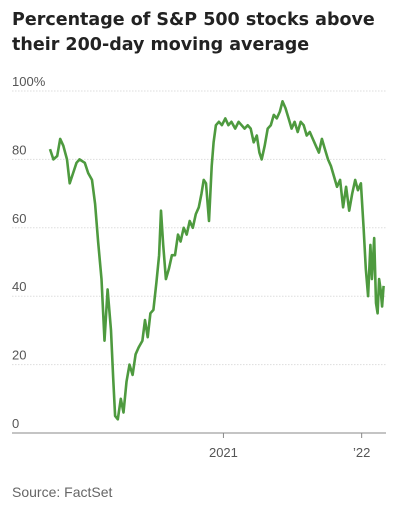 Image resolution: width=406 pixels, height=510 pixels. I want to click on y-tick-label: 0, so click(15, 423).